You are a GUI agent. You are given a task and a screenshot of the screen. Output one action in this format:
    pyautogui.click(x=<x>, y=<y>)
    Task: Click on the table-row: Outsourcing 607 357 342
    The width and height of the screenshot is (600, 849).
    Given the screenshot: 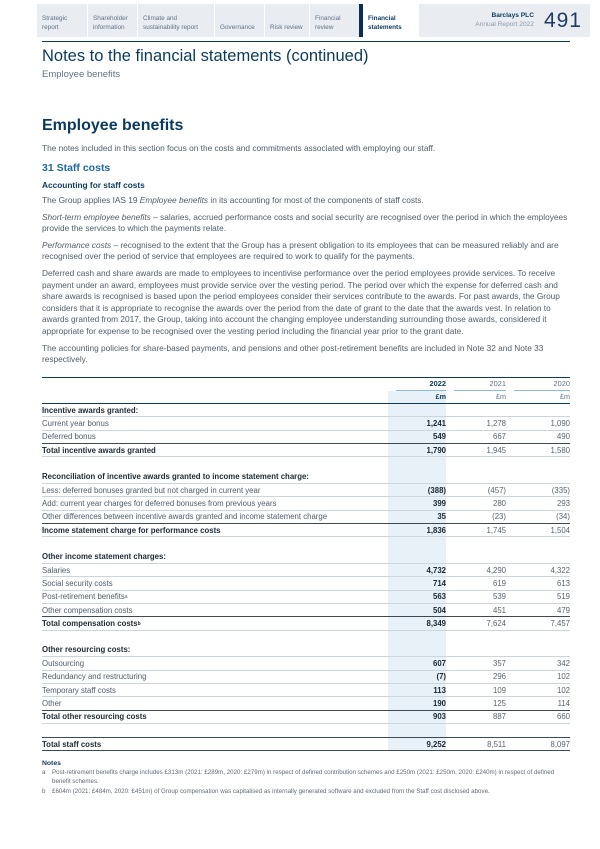 What is the action you would take?
    pyautogui.click(x=306, y=664)
    